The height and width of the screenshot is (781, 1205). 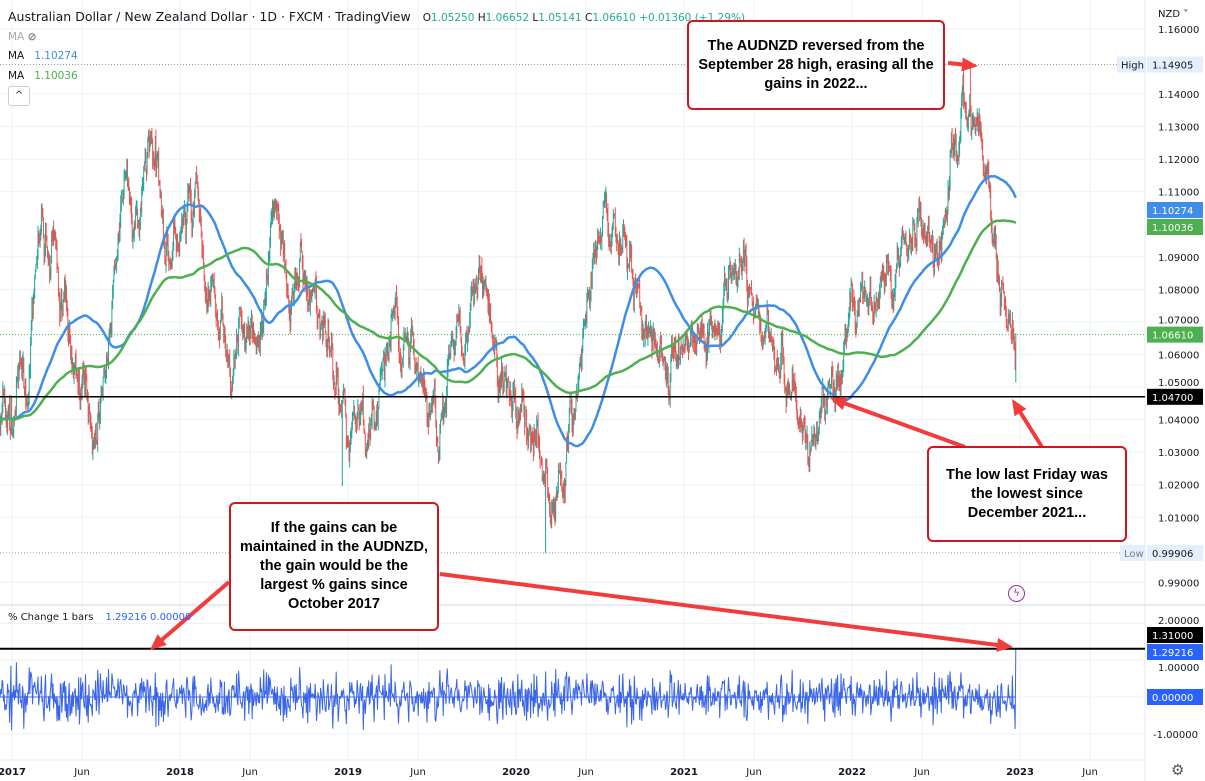 I want to click on pct-zero-label-bg, so click(x=1175, y=697).